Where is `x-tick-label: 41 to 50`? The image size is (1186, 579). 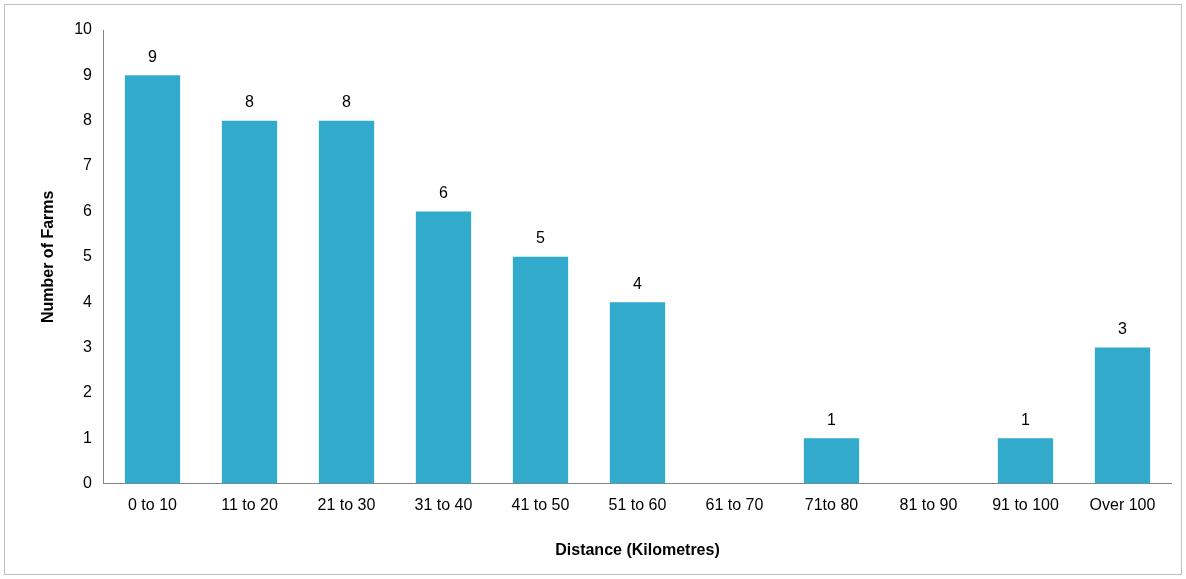 x-tick-label: 41 to 50 is located at coordinates (540, 504).